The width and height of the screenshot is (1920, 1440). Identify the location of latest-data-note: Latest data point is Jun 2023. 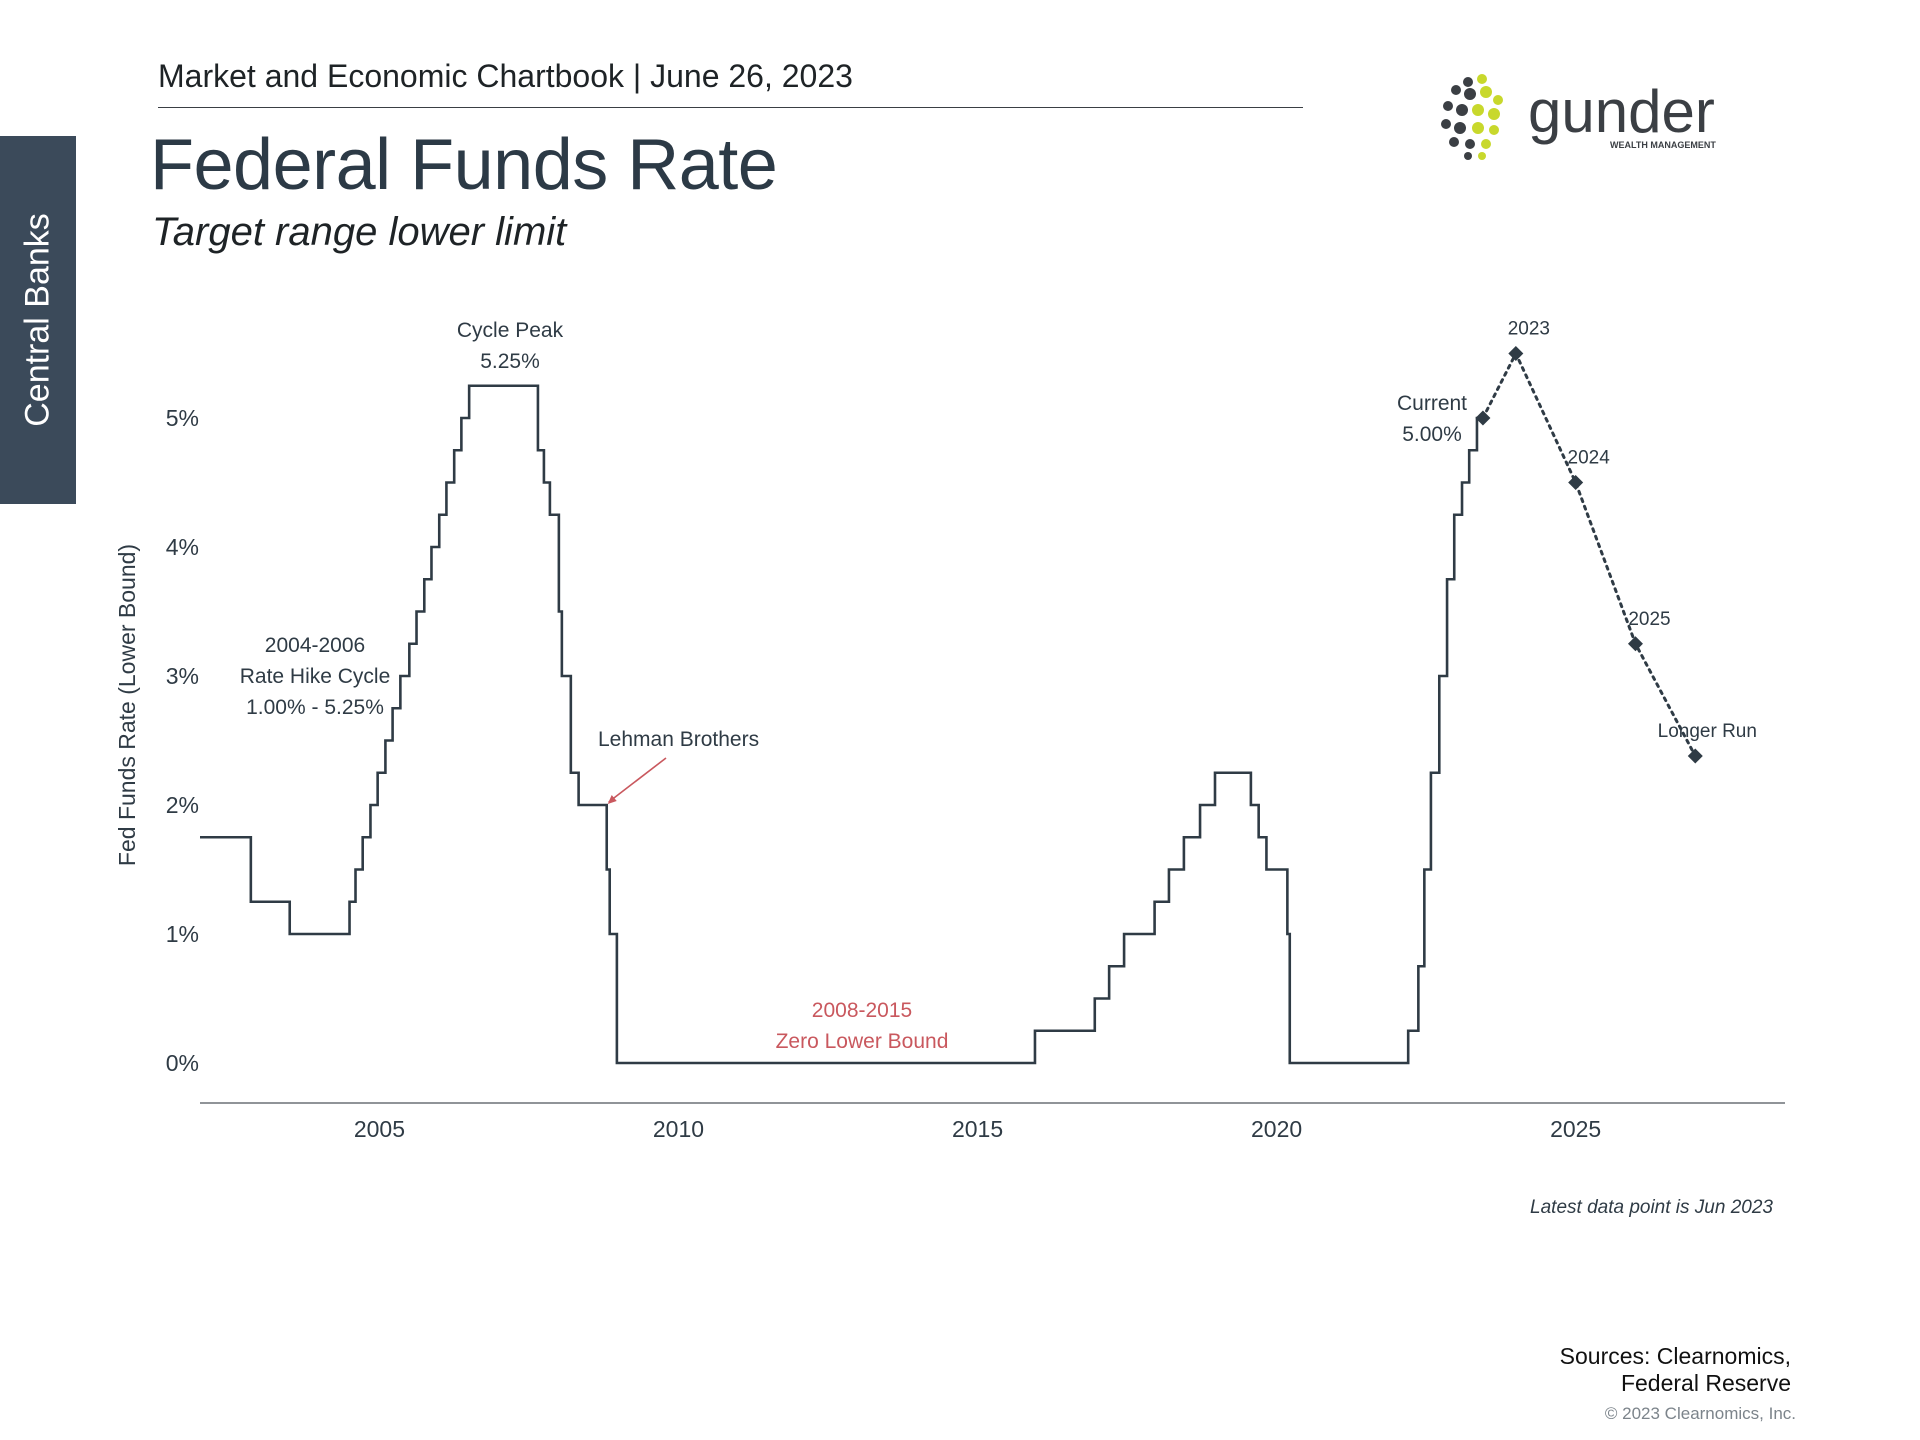
(1651, 1207).